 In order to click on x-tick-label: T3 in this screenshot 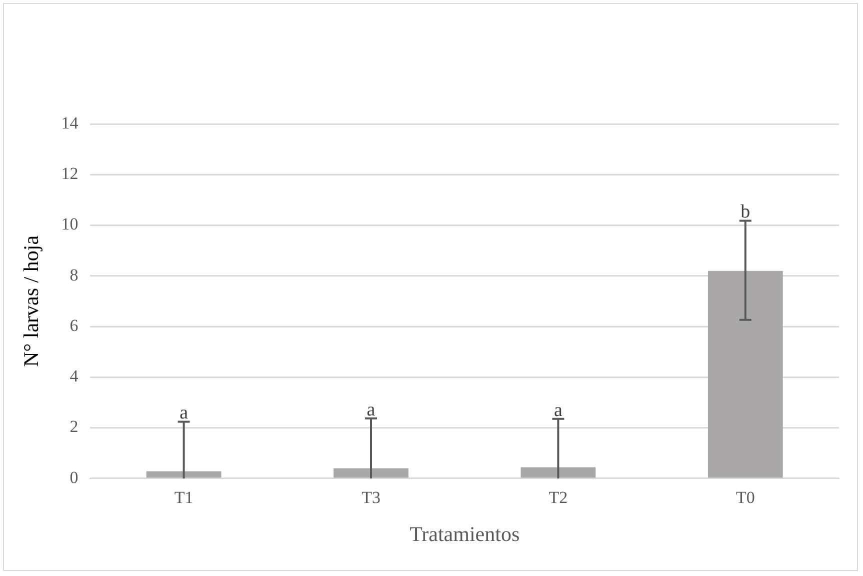, I will do `click(371, 498)`.